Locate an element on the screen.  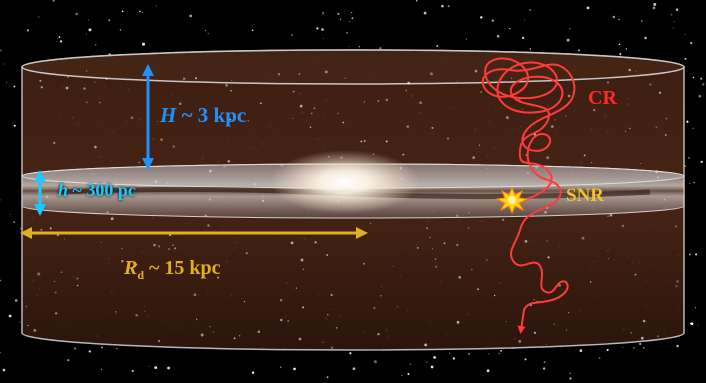
disk-height-label: h ~ 300 pc is located at coordinates (97, 190).